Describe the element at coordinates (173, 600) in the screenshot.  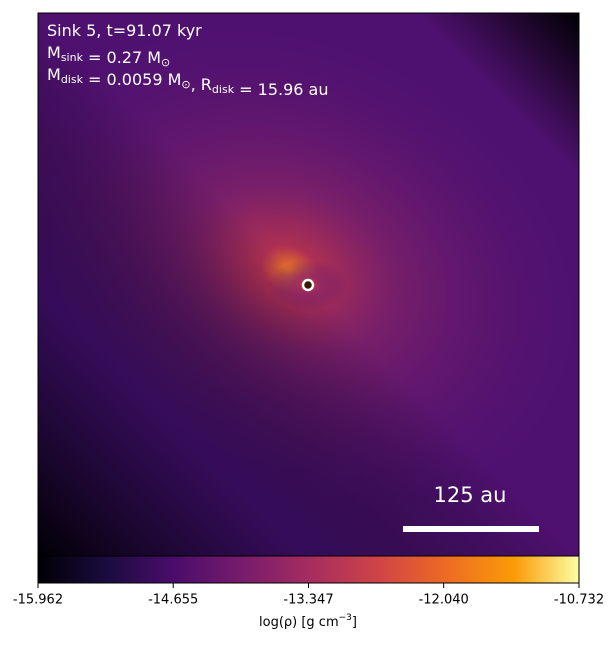
I see `tick-label: -14.655` at that location.